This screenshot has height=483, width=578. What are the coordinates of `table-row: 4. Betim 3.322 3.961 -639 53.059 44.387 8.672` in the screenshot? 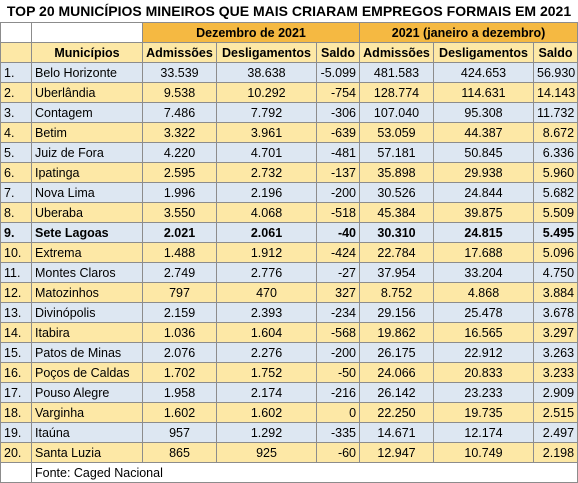 It's located at (289, 132).